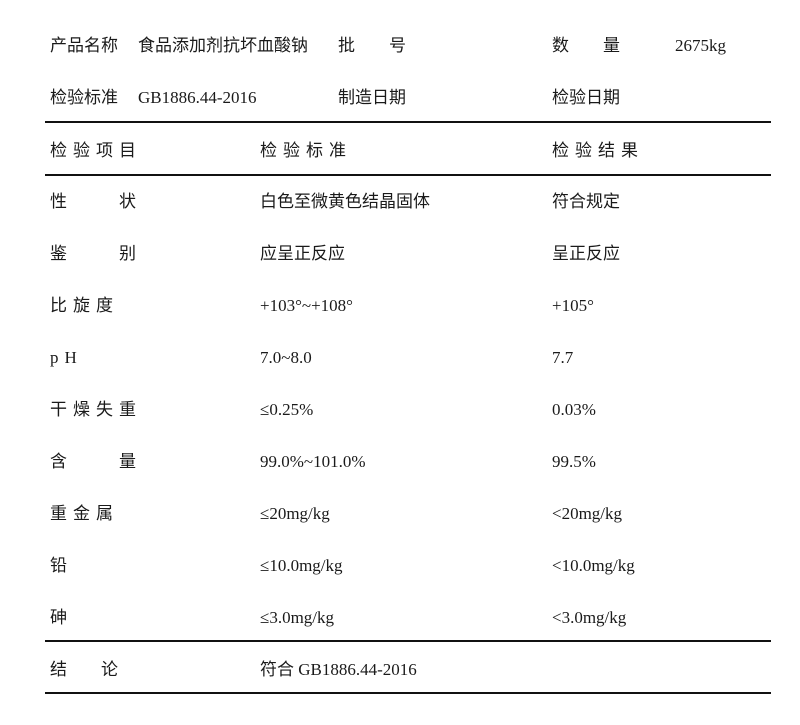  What do you see at coordinates (313, 461) in the screenshot?
I see `row-standard: 99.0%~101.0%` at bounding box center [313, 461].